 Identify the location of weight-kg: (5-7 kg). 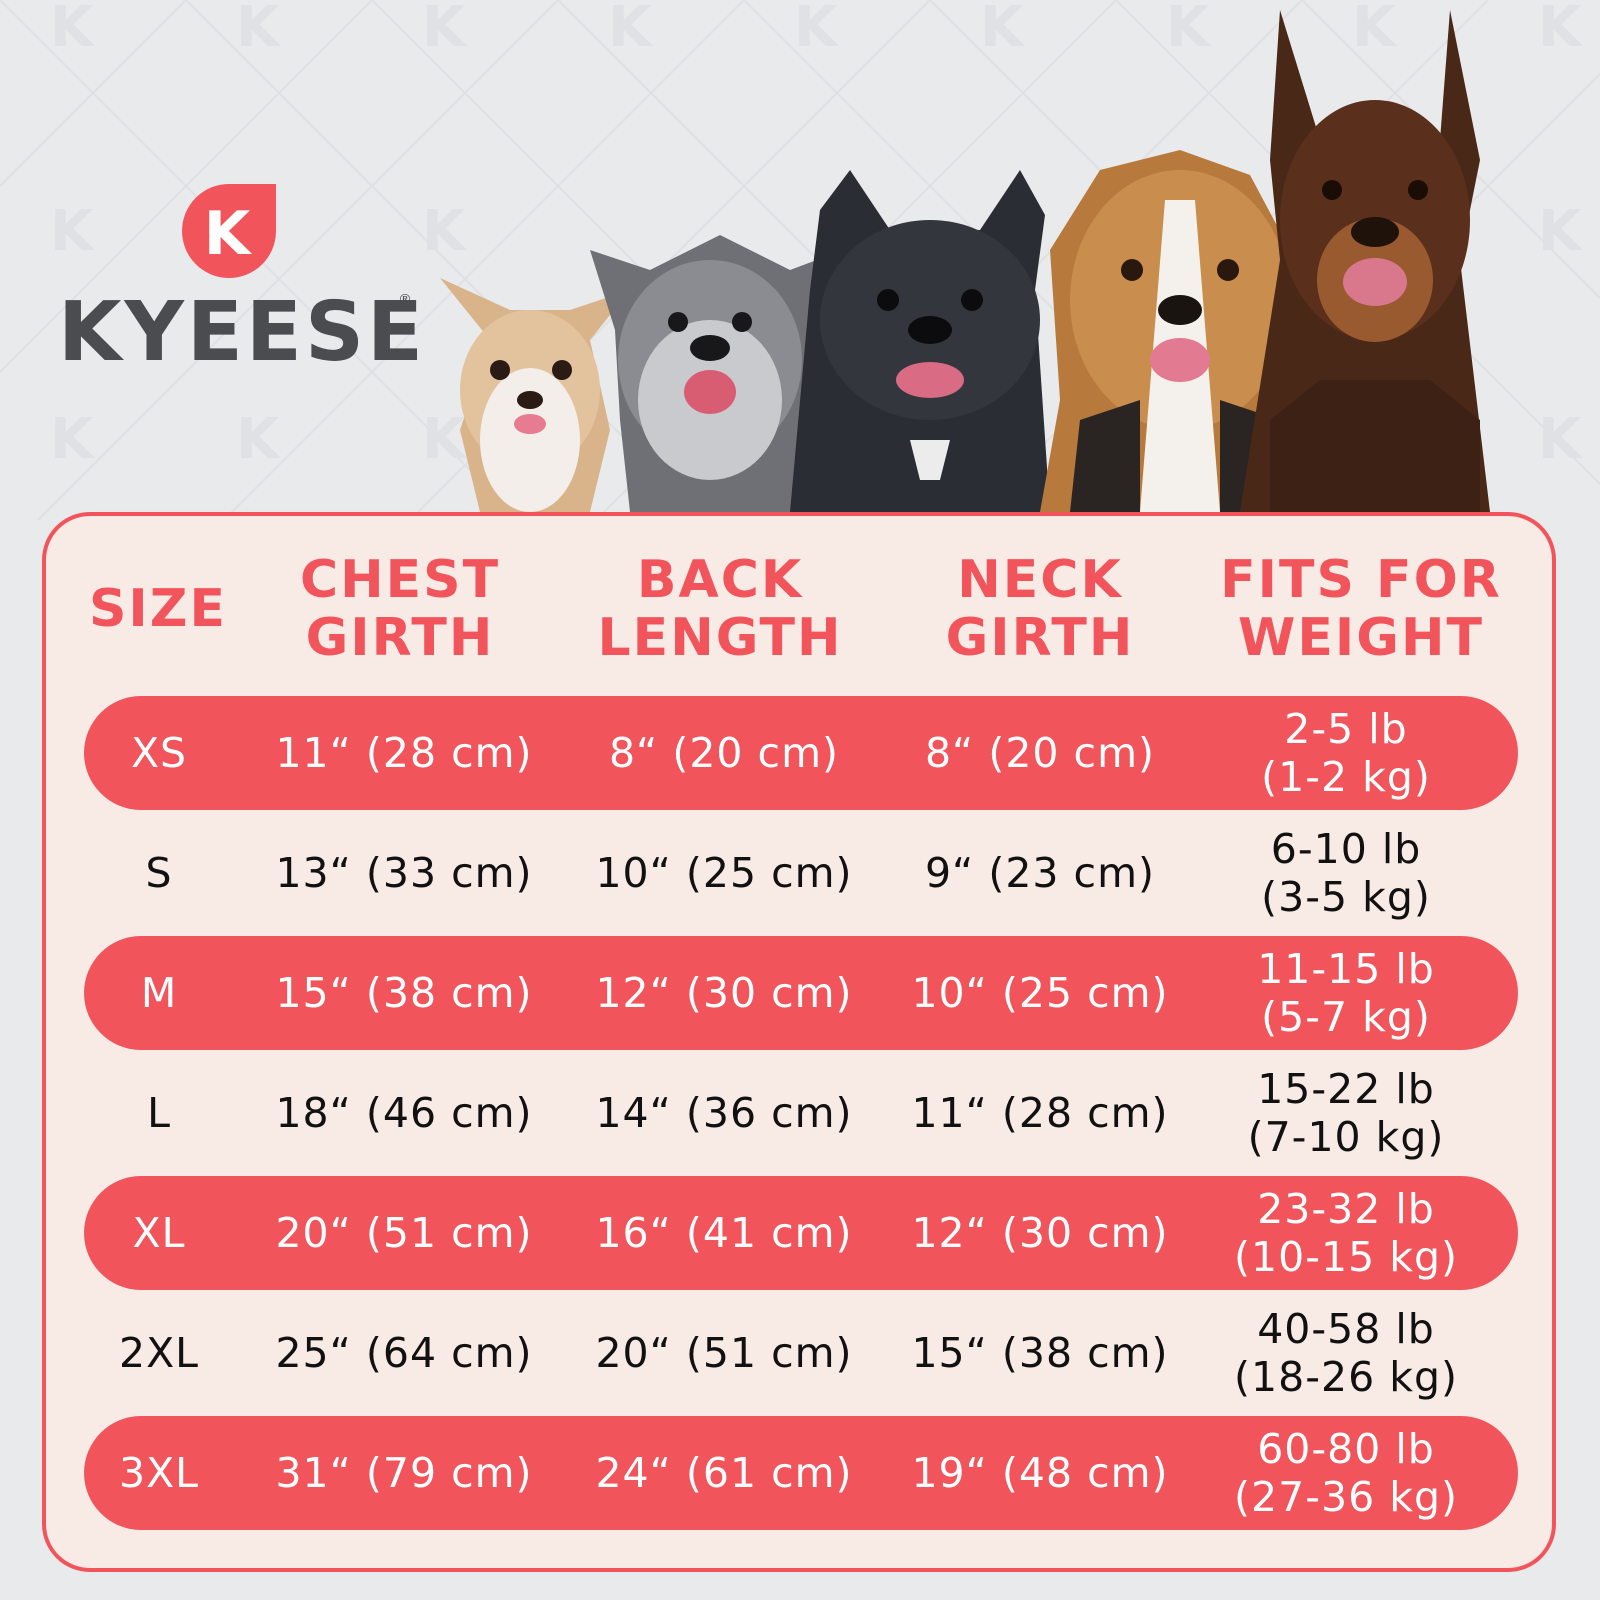
(1346, 1017).